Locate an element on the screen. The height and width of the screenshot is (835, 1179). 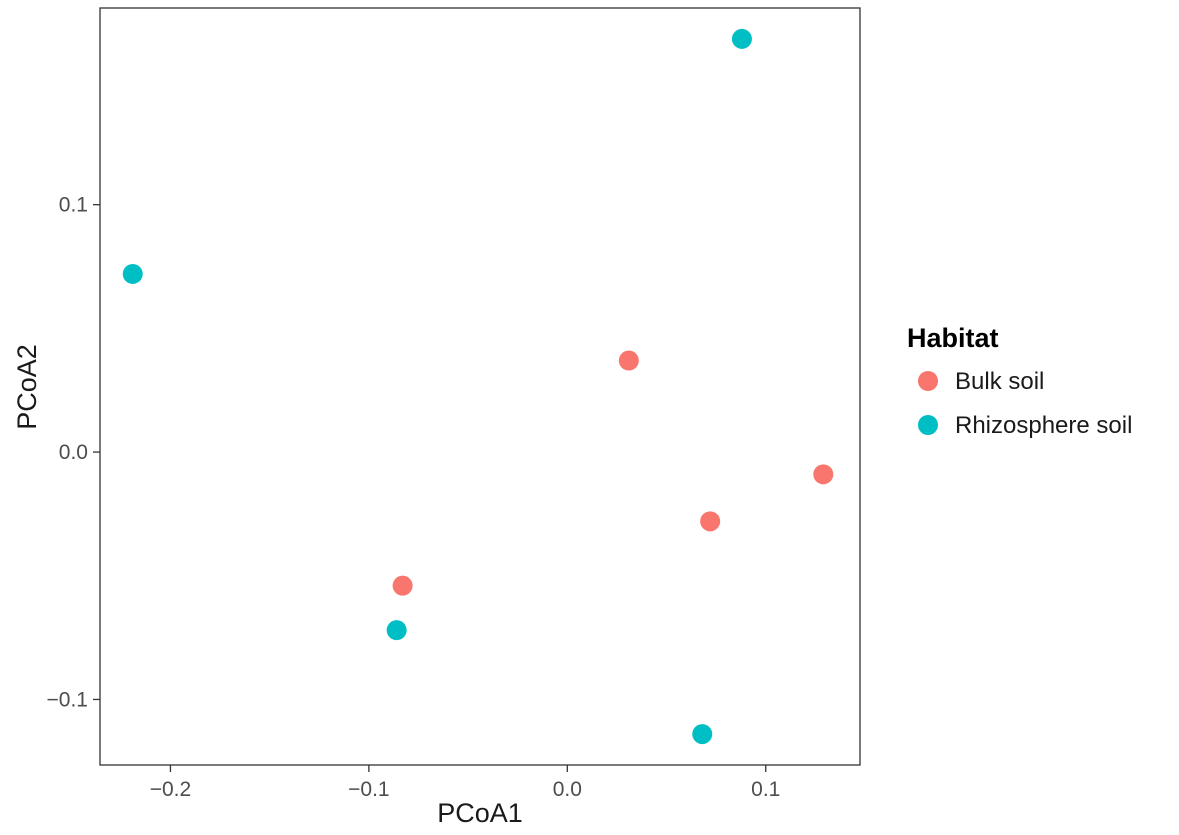
x-tick-label: −0.1 is located at coordinates (368, 789).